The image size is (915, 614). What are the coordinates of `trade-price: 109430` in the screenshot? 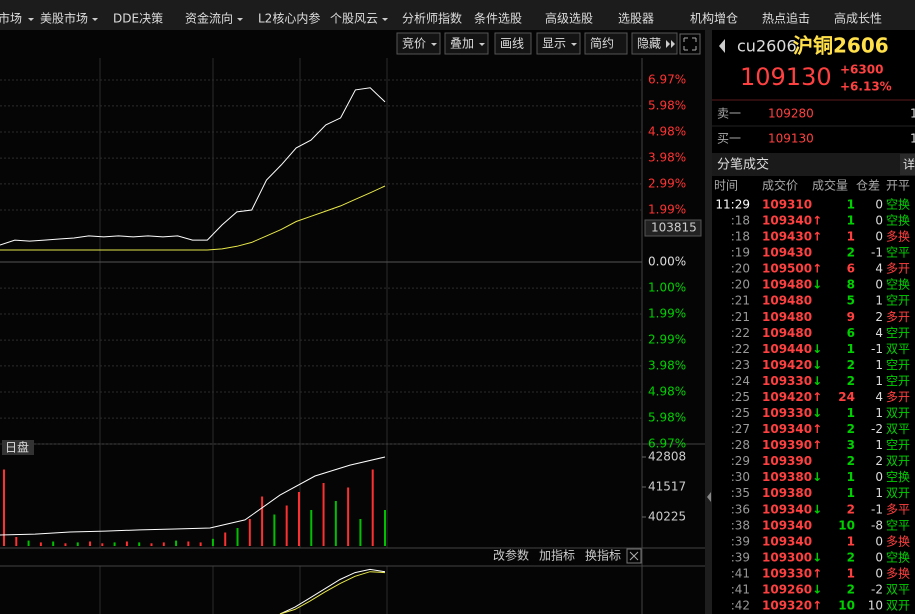 It's located at (787, 237).